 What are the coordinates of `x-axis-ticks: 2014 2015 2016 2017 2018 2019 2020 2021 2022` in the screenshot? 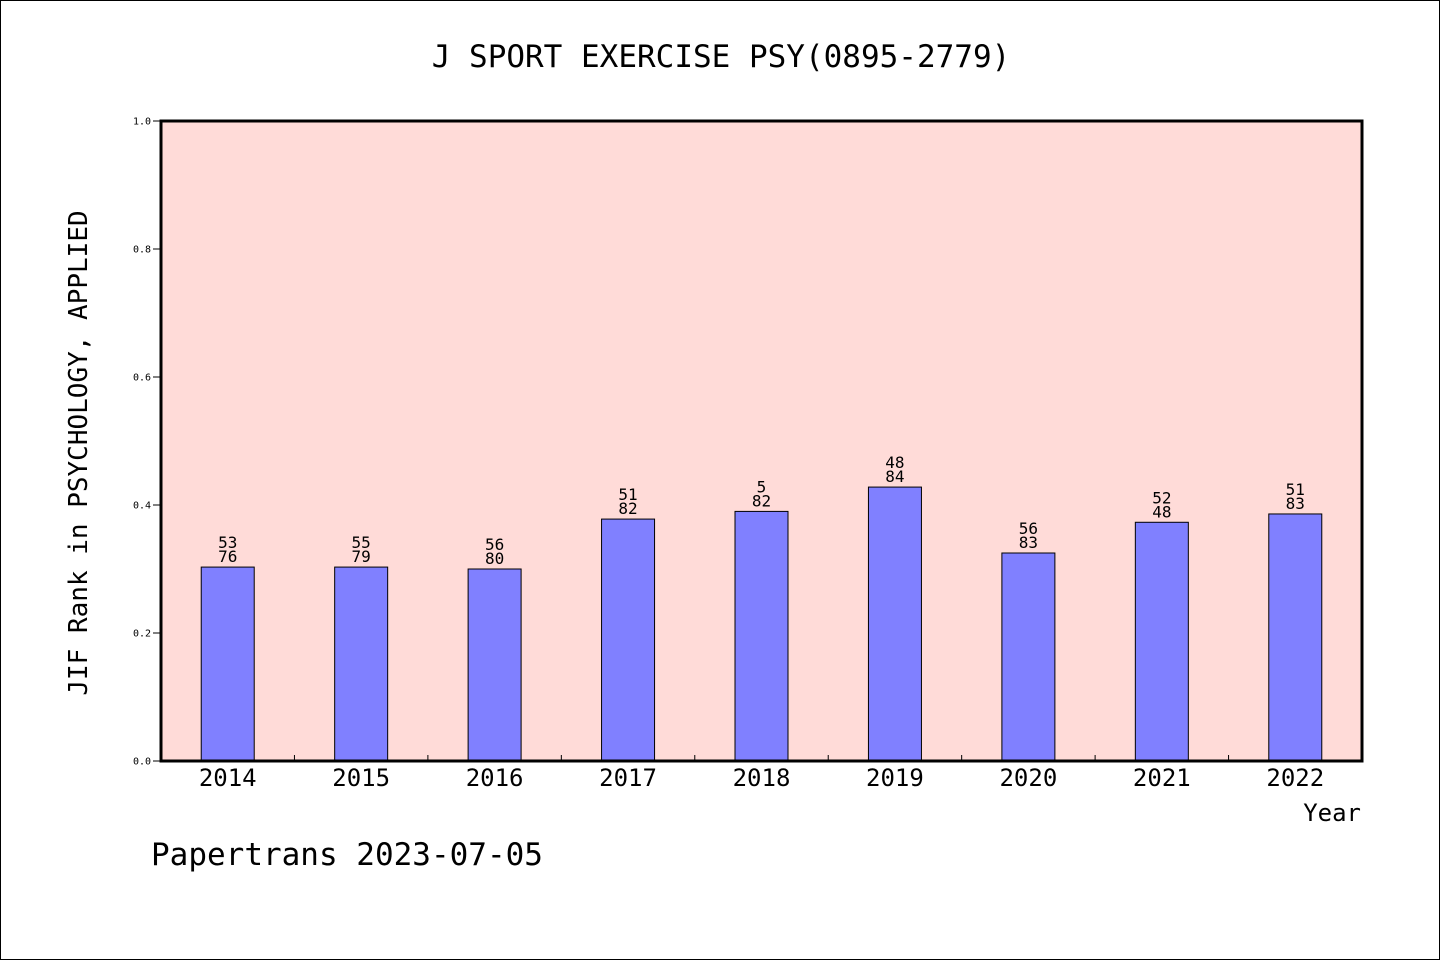 It's located at (761, 773).